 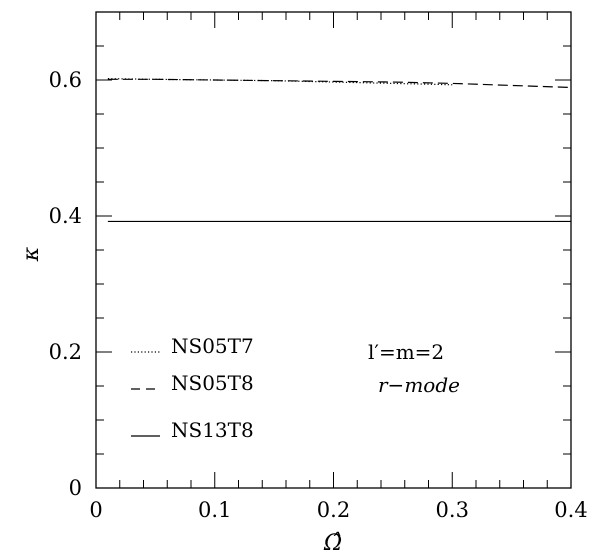 What do you see at coordinates (65, 352) in the screenshot?
I see `y-tick-label: 0.2` at bounding box center [65, 352].